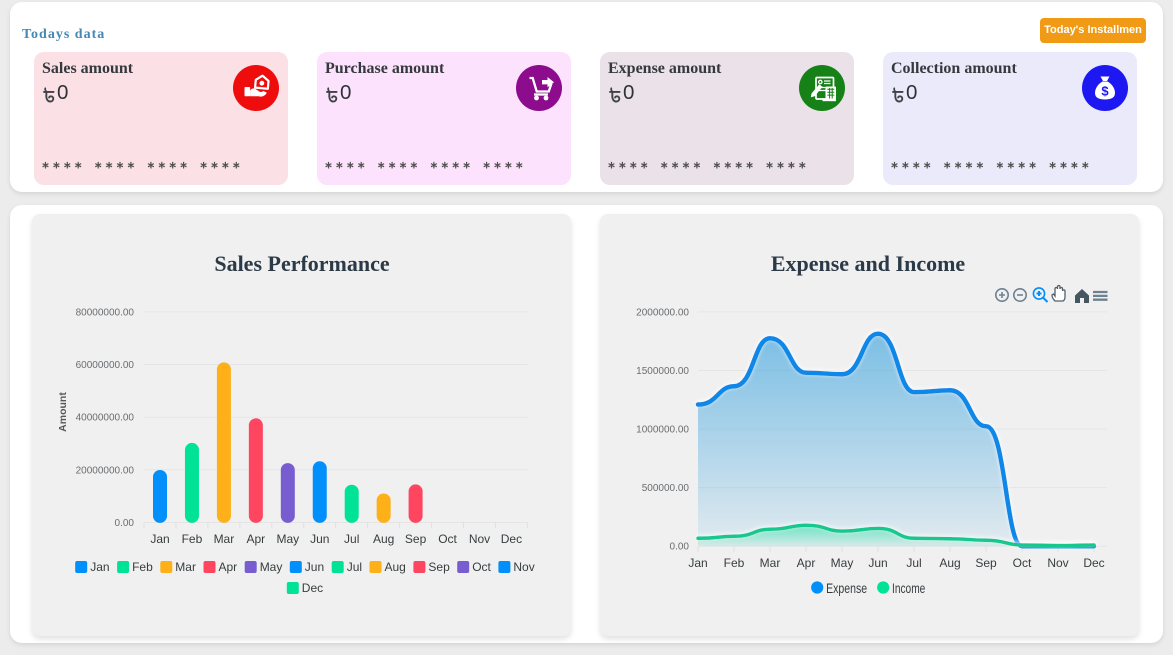 This screenshot has height=655, width=1173. I want to click on svg-text: Expense and Income, so click(868, 263).